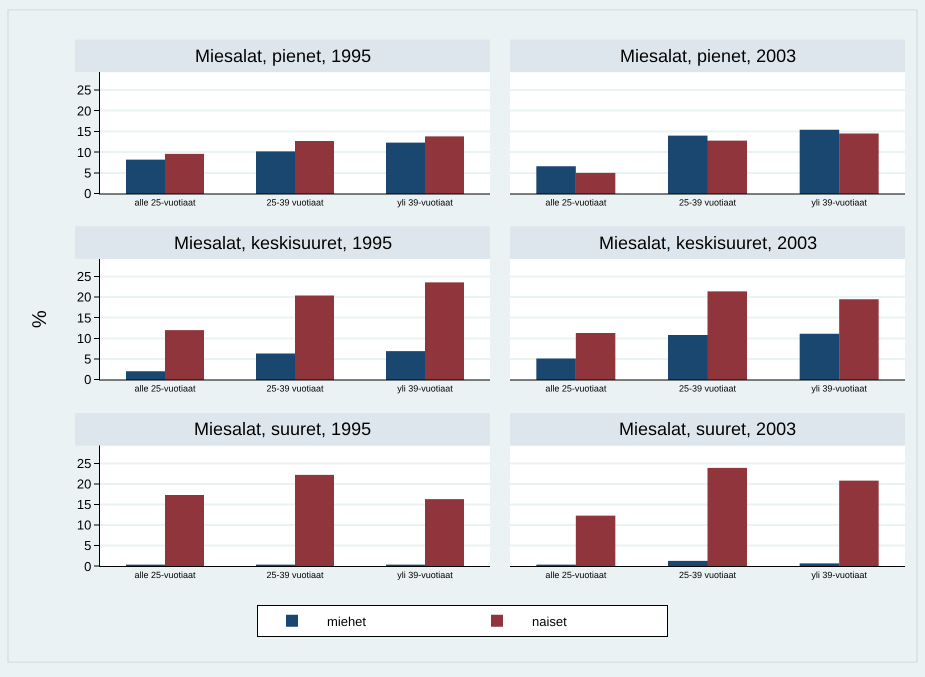 This screenshot has width=925, height=677. I want to click on chart-title: Miesalat, pienet, 2003, so click(708, 56).